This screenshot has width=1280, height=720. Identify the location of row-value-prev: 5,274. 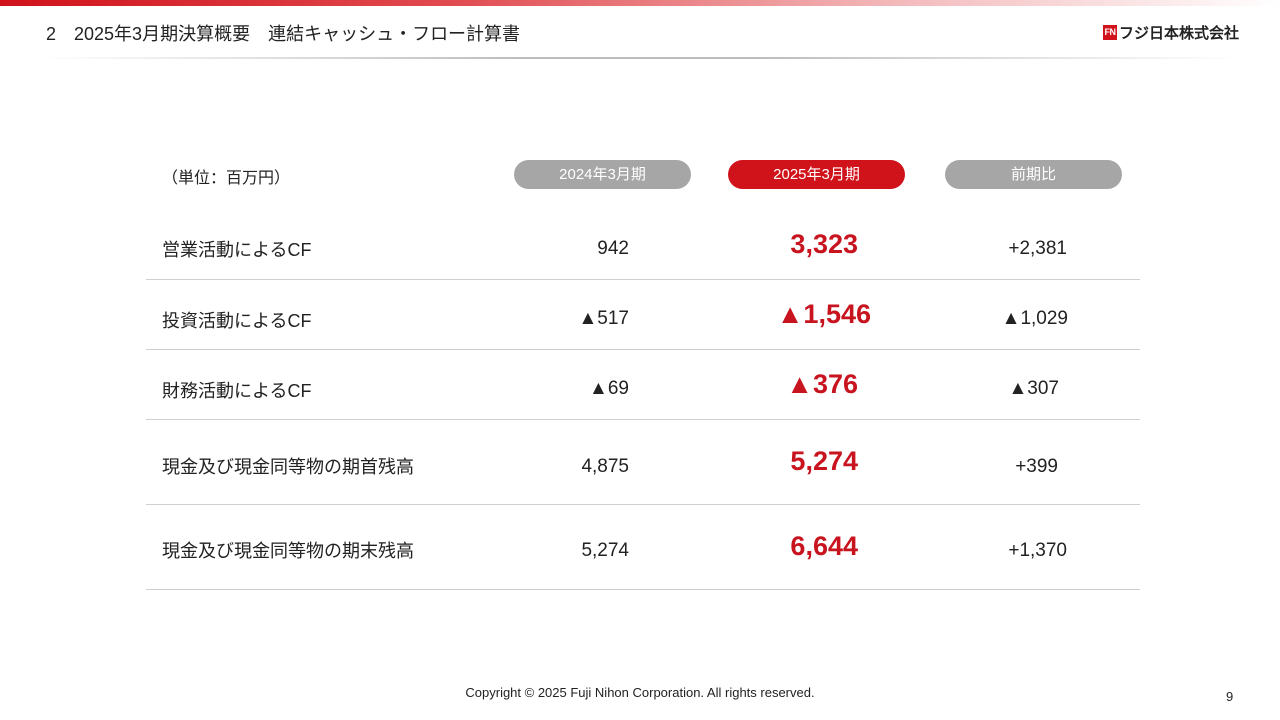
(605, 550).